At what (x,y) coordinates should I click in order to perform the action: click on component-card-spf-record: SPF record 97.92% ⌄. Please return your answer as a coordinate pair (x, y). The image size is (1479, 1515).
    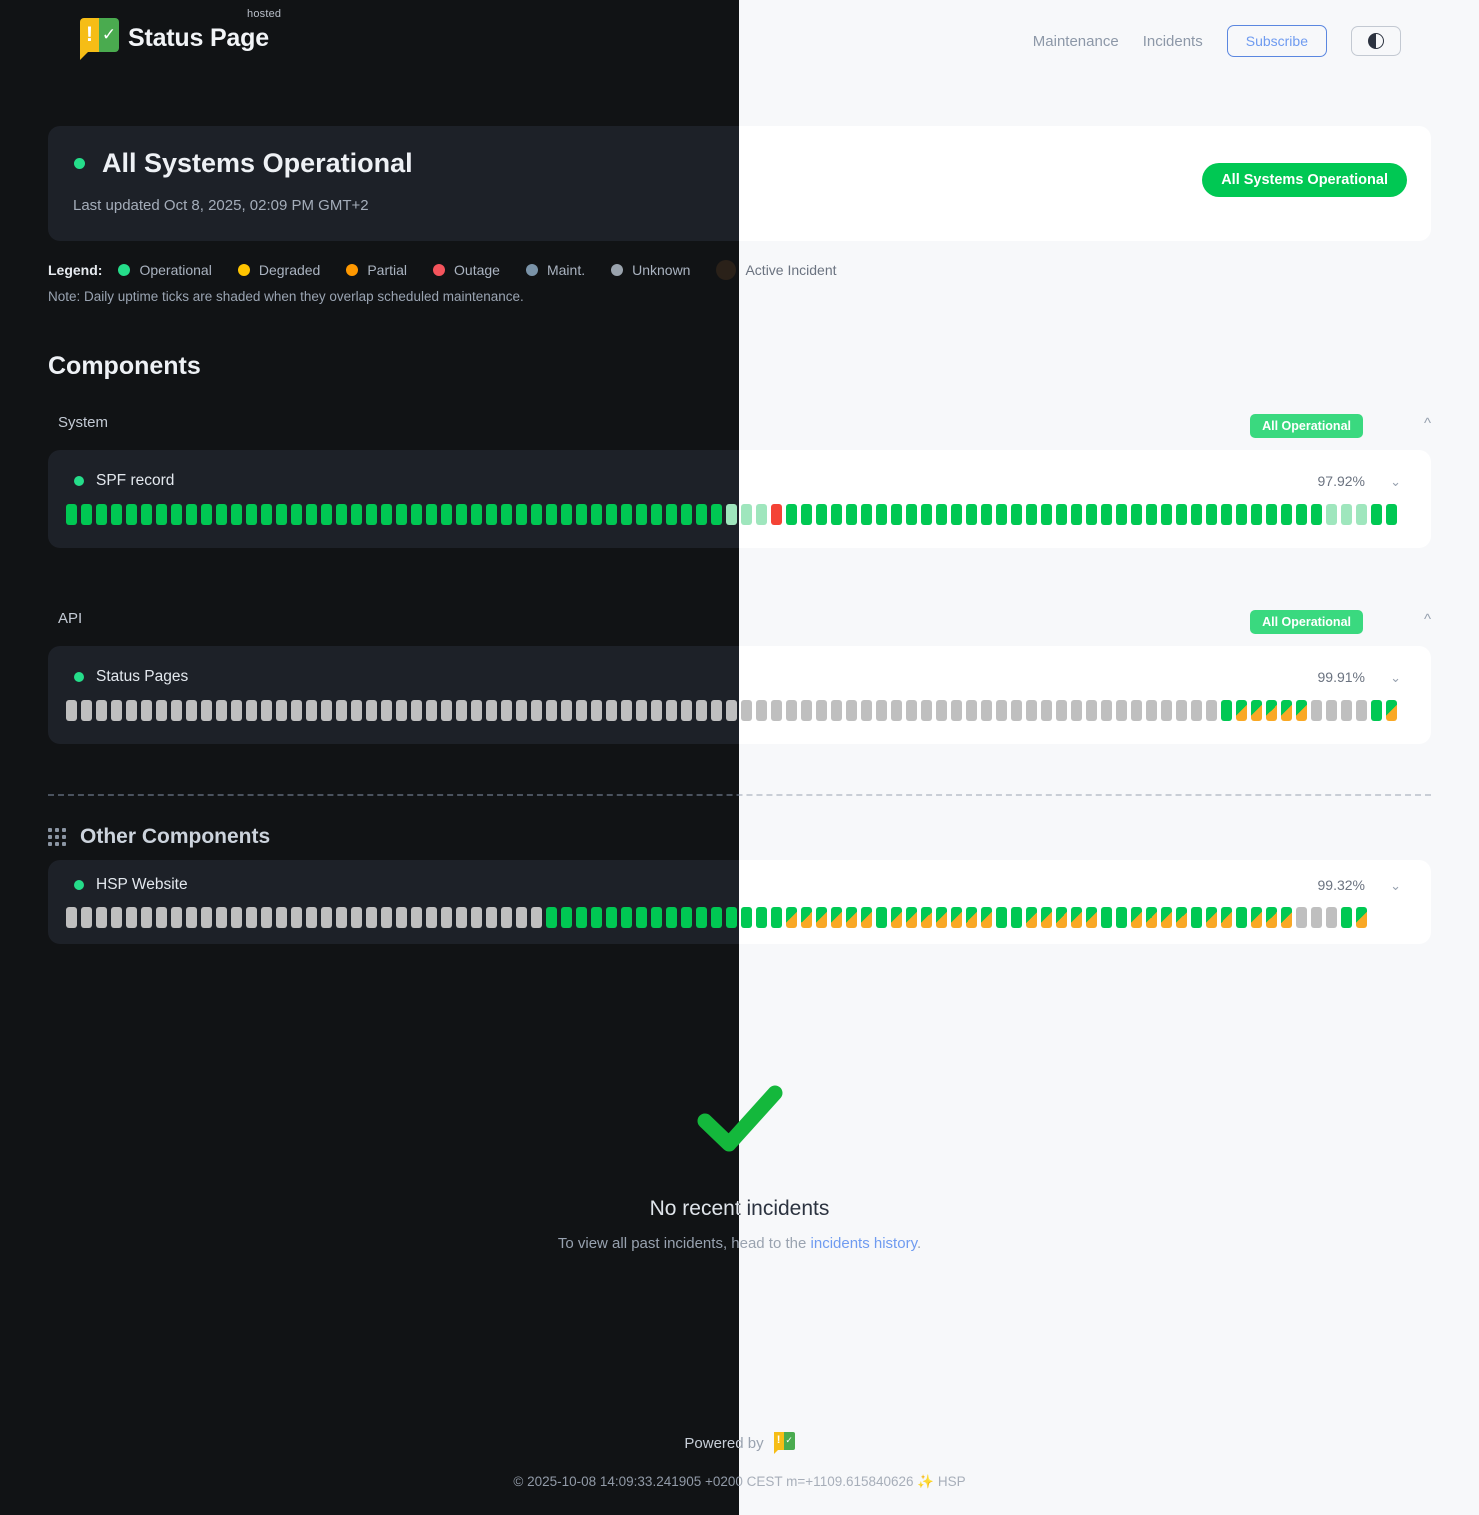
    Looking at the image, I should click on (739, 499).